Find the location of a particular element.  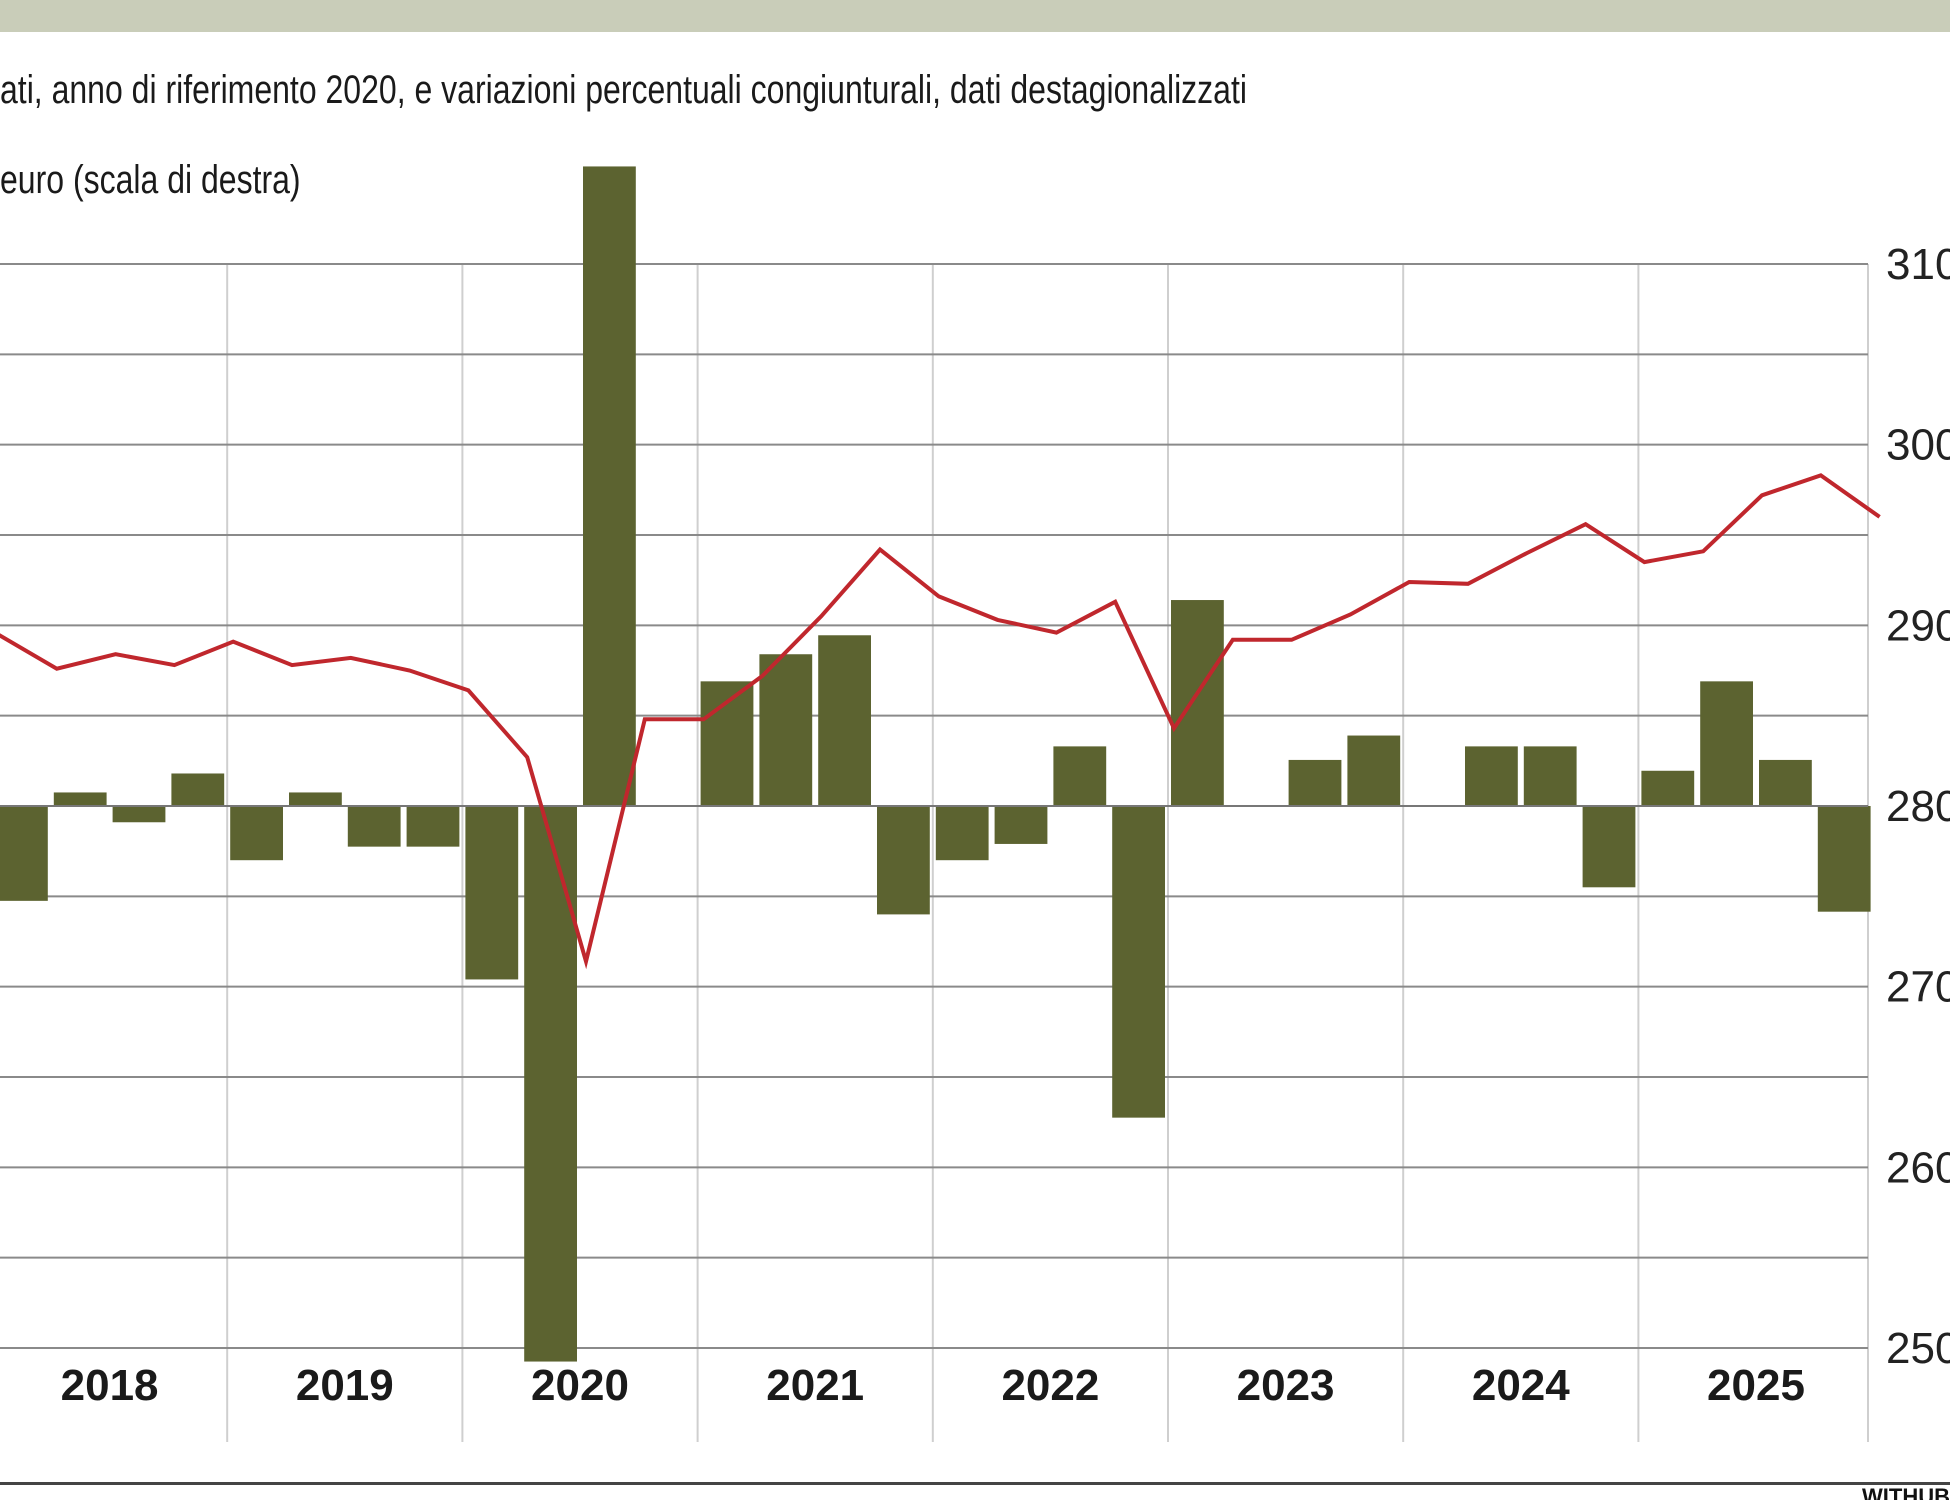

bar-2022-q1 is located at coordinates (962, 833).